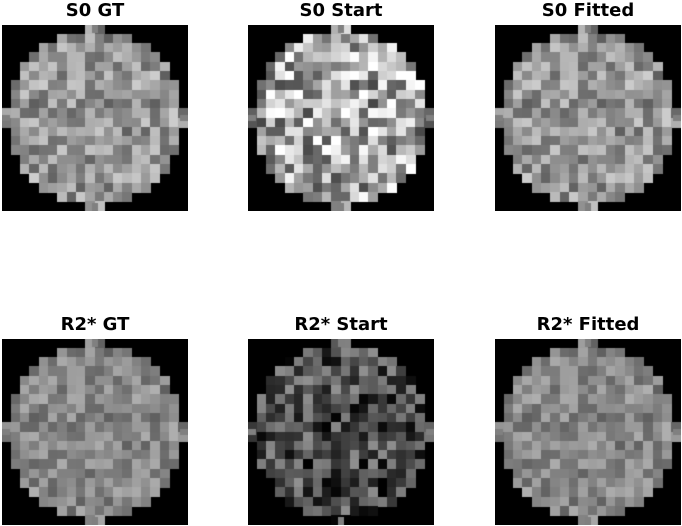 The image size is (682, 526). I want to click on panel-title: R2* Start, so click(341, 324).